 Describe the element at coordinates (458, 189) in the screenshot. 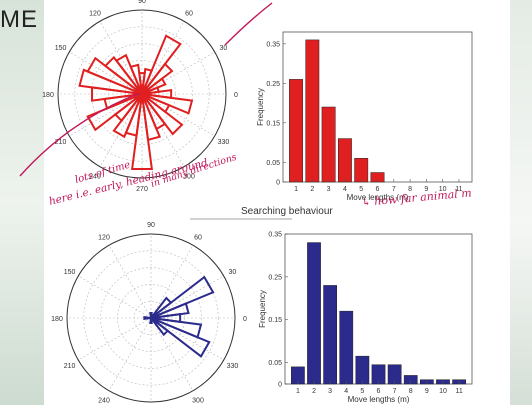

I see `x-tick-label: 11` at that location.